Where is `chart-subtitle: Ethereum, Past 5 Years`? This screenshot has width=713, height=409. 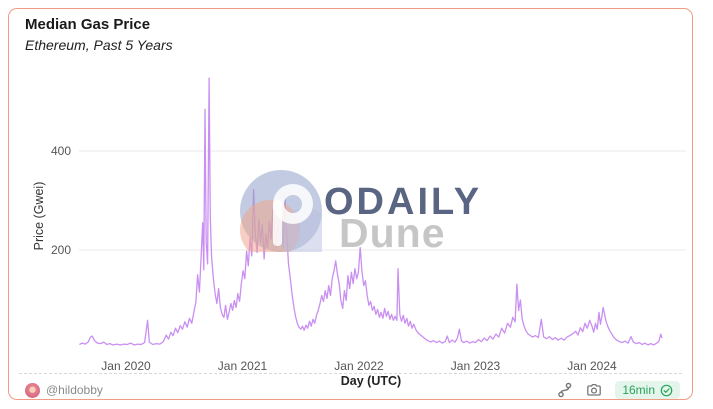
chart-subtitle: Ethereum, Past 5 Years is located at coordinates (99, 45).